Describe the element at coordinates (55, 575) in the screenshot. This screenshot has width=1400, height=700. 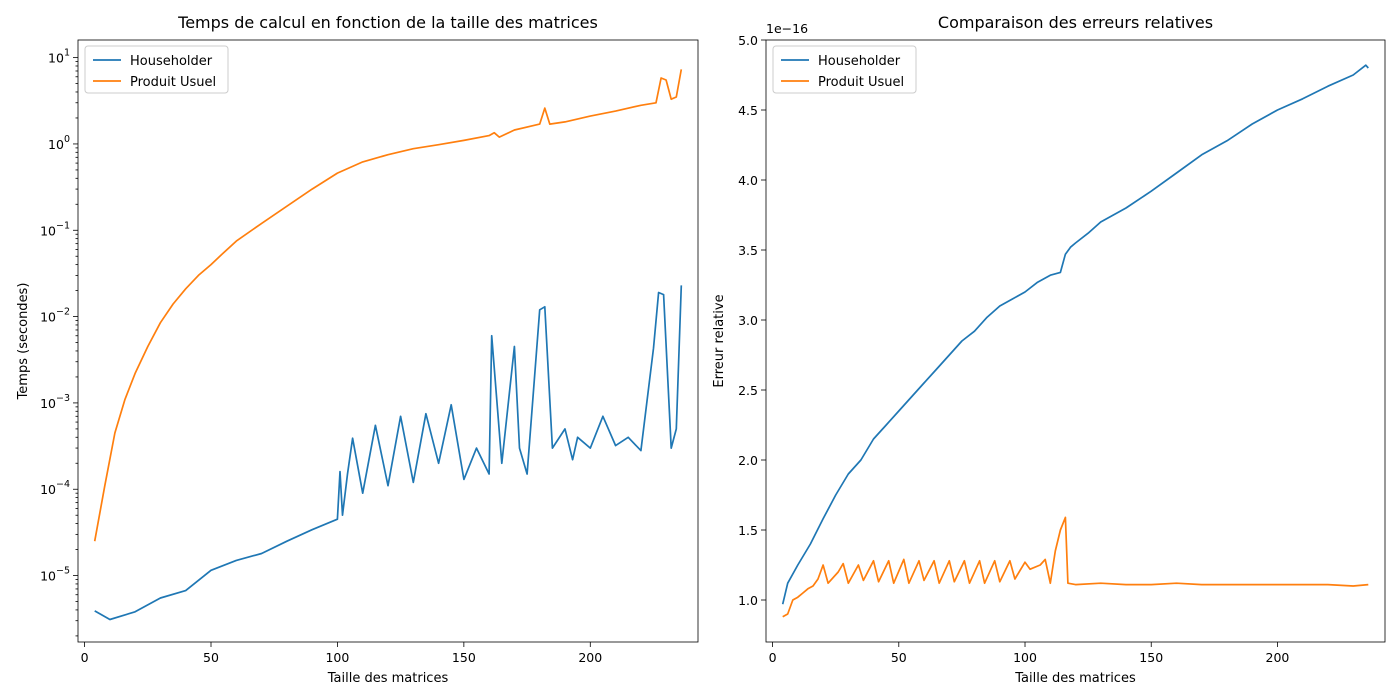
I see `y-tick-label: 10⁻⁵` at that location.